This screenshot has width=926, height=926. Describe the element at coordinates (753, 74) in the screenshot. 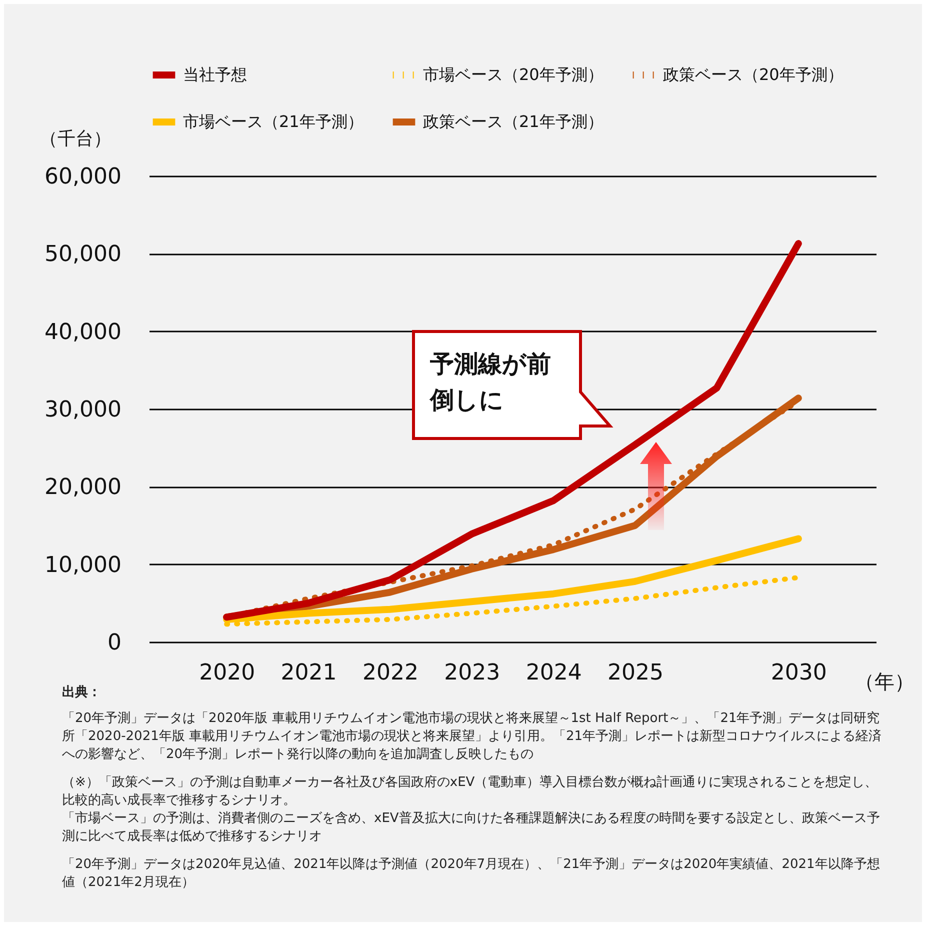

I see `legend-label: 政策ベース（20年予測）` at that location.